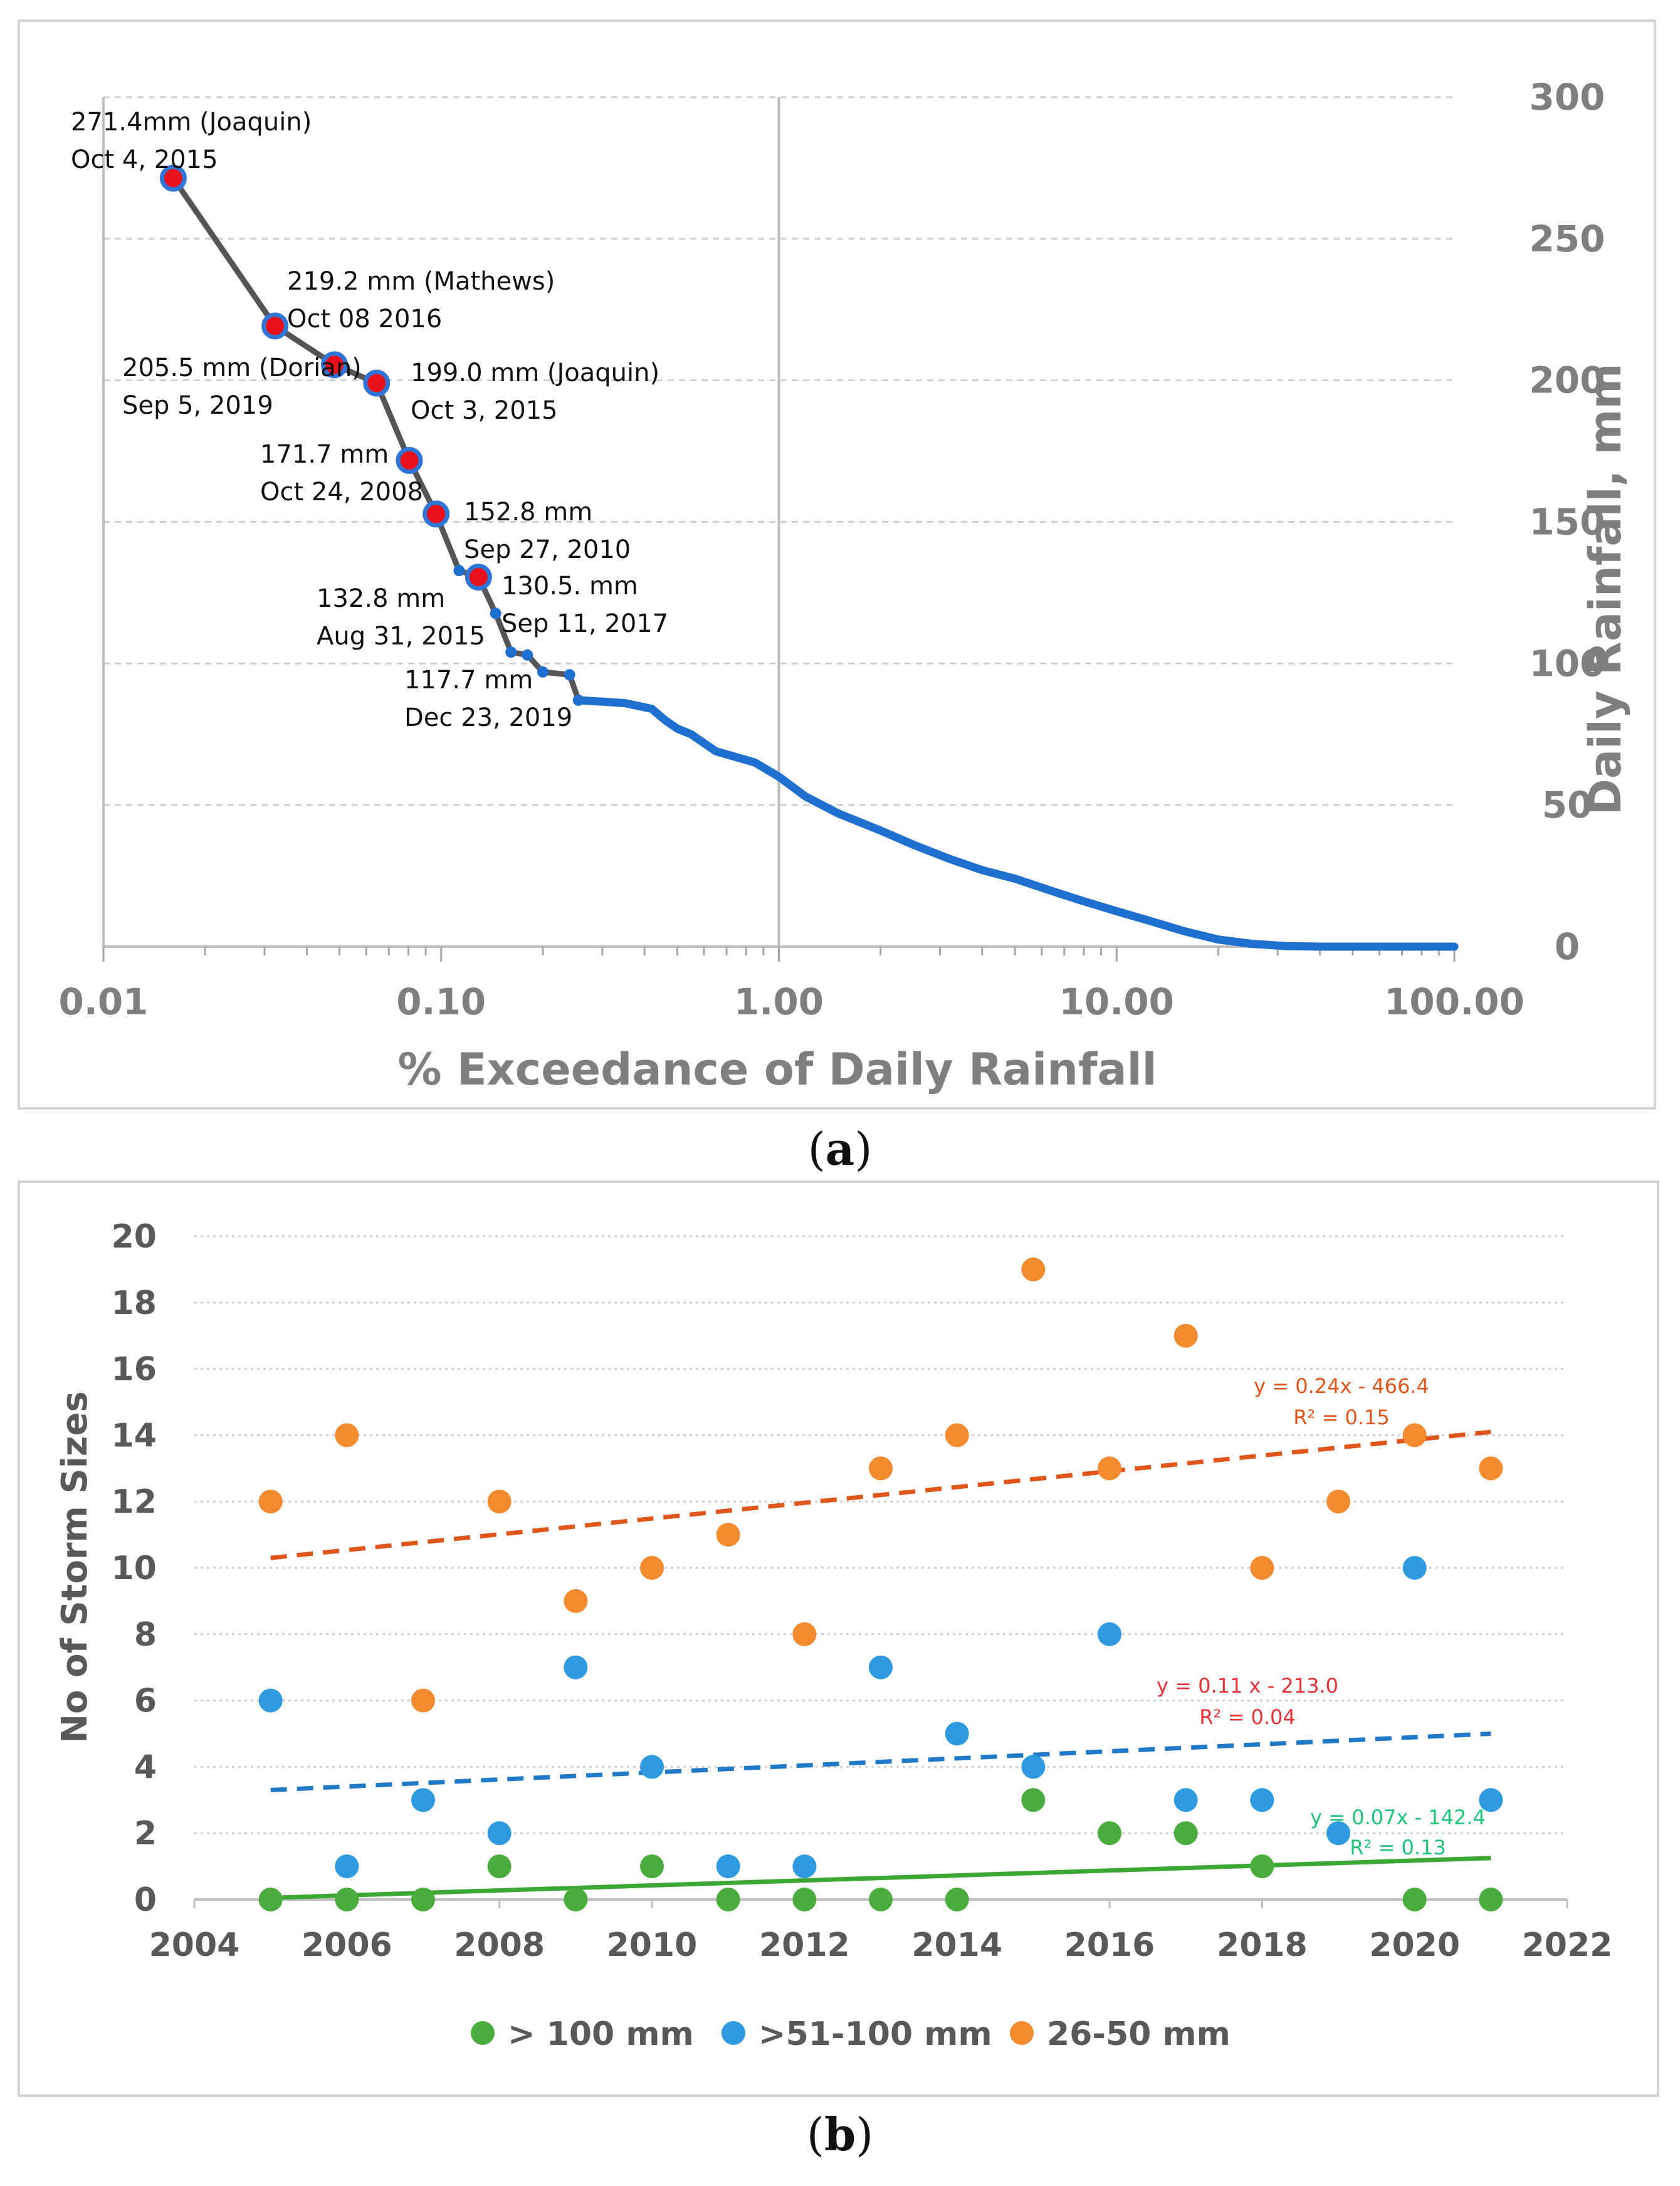  I want to click on panel-b-trendline-equation: y = 0.11 x - 213.0, so click(1247, 1686).